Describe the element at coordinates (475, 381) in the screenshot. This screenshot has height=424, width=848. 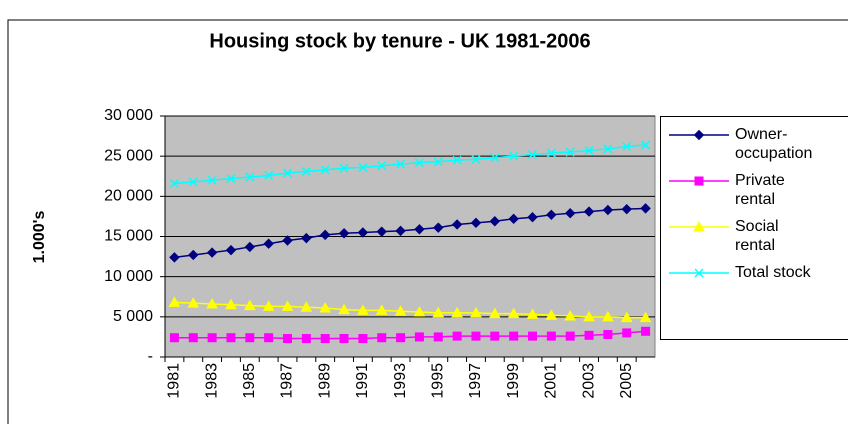
I see `x-tick-label: 1997` at that location.